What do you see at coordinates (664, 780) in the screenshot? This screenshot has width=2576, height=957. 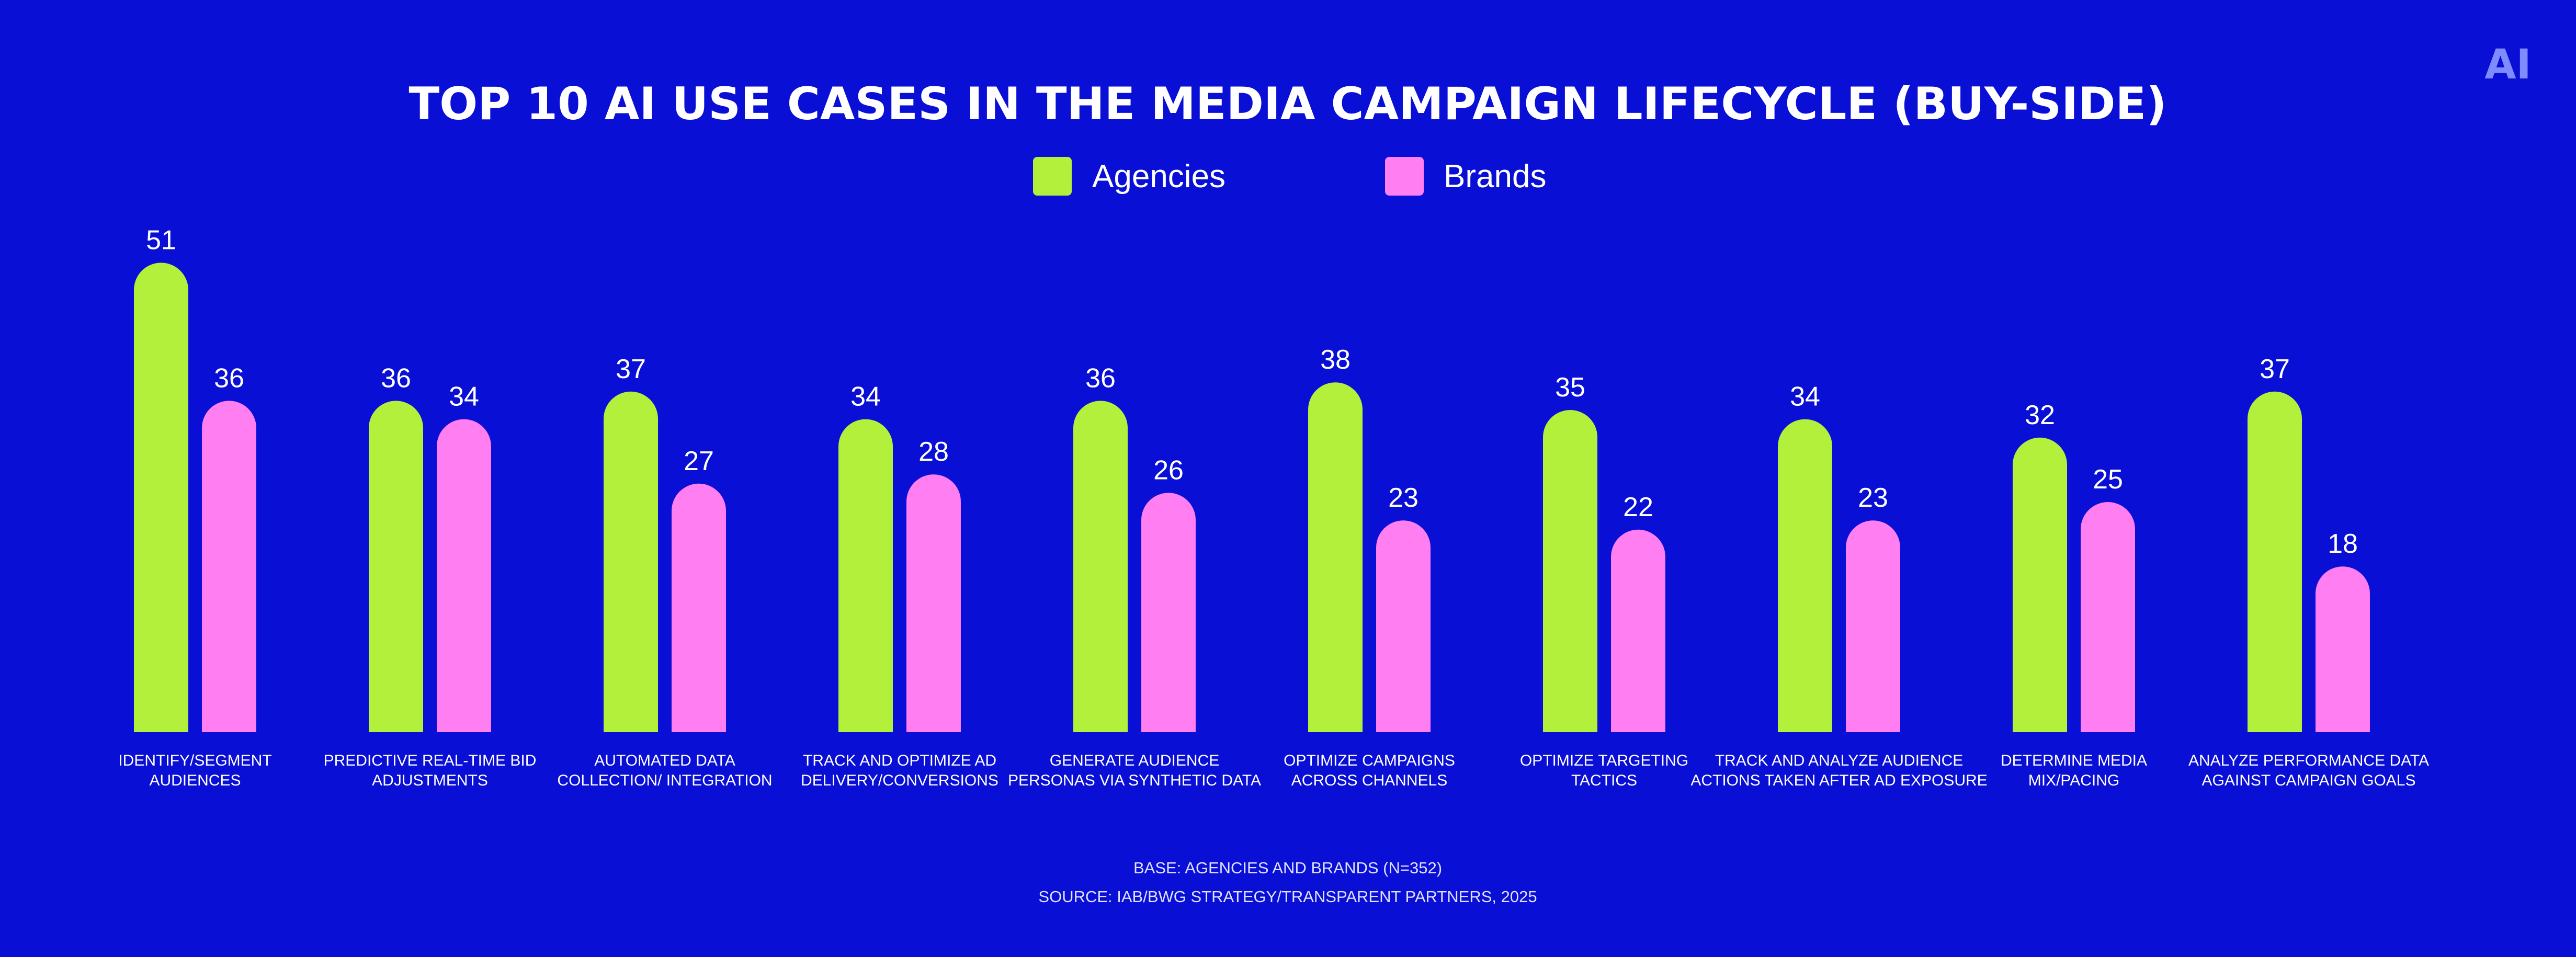 I see `category-label-automated-data-collection-integration-line-2: COLLECTION/ INTEGRATION` at bounding box center [664, 780].